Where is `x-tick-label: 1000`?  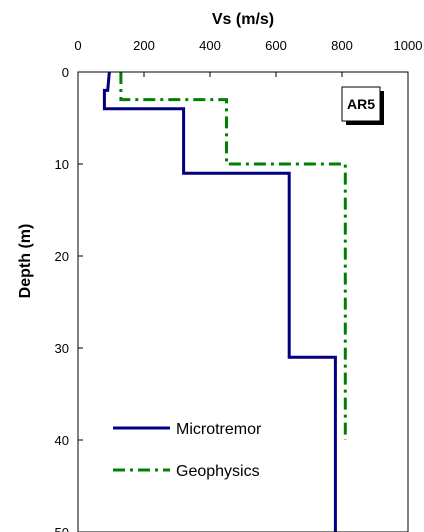
x-tick-label: 1000 is located at coordinates (408, 45).